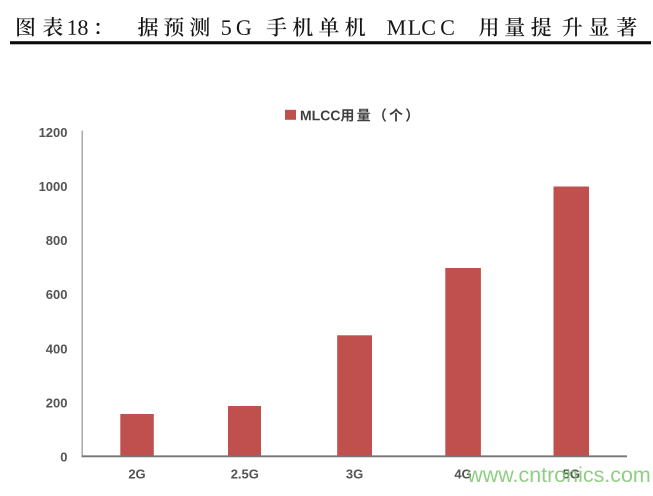 The width and height of the screenshot is (653, 496). I want to click on svg-text: www.cntronics.com, so click(558, 475).